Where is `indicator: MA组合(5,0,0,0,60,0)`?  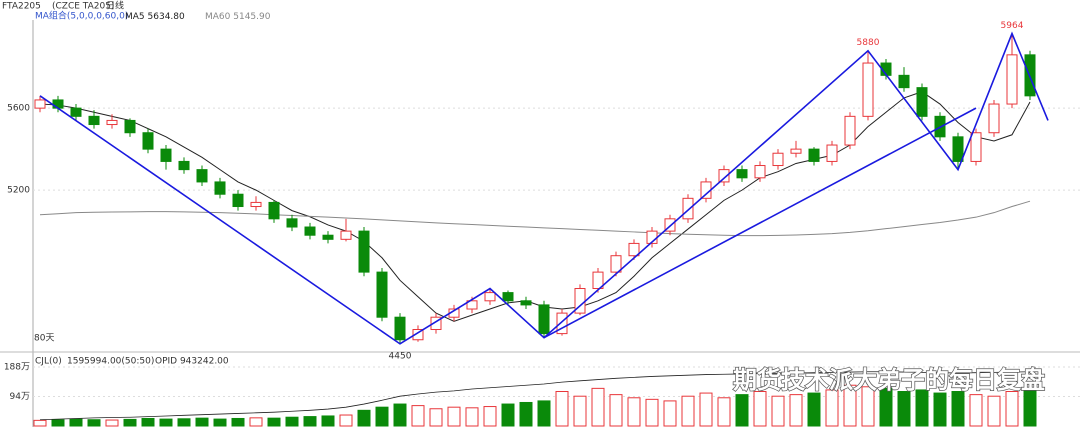 indicator: MA组合(5,0,0,0,60,0) is located at coordinates (81, 16).